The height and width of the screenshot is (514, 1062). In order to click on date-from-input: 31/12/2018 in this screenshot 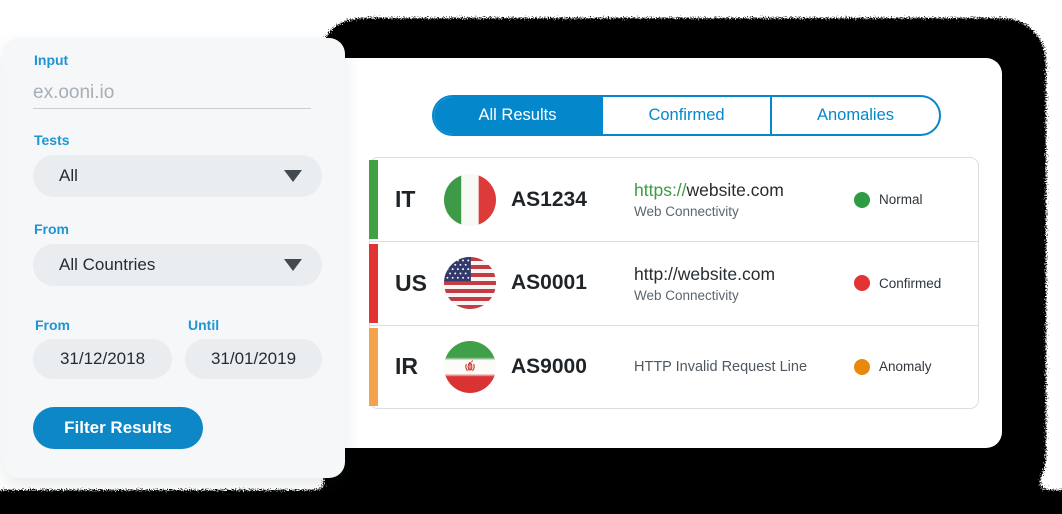, I will do `click(102, 359)`.